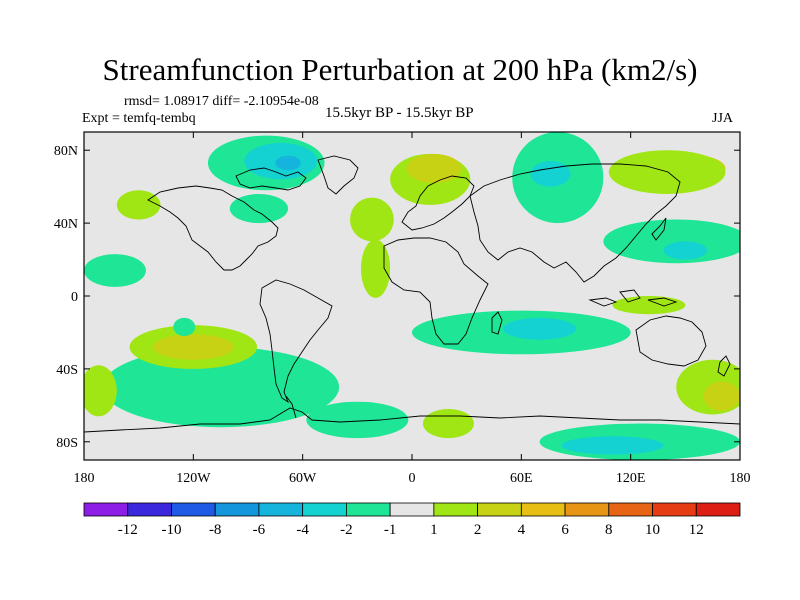 The width and height of the screenshot is (800, 600). What do you see at coordinates (215, 530) in the screenshot?
I see `colorbar-label: -8` at bounding box center [215, 530].